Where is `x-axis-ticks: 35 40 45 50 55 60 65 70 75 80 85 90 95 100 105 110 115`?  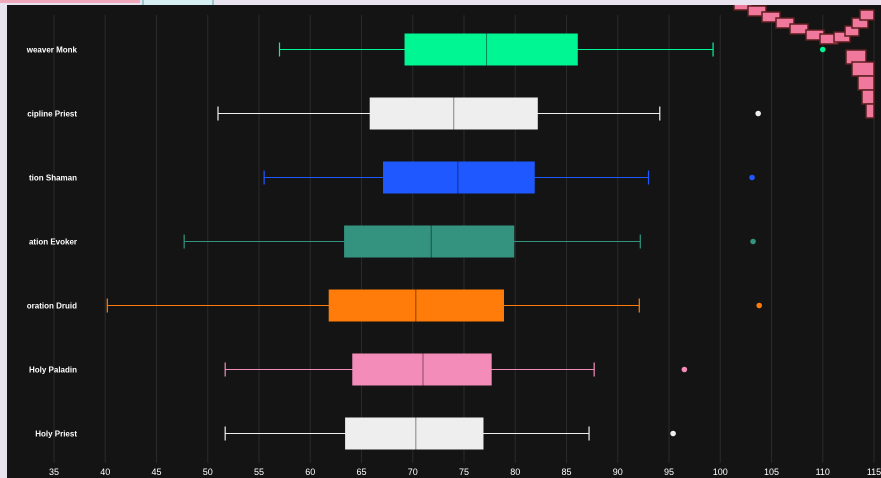 x-axis-ticks: 35 40 45 50 55 60 65 70 75 80 85 90 95 100 105 110 115 is located at coordinates (465, 472).